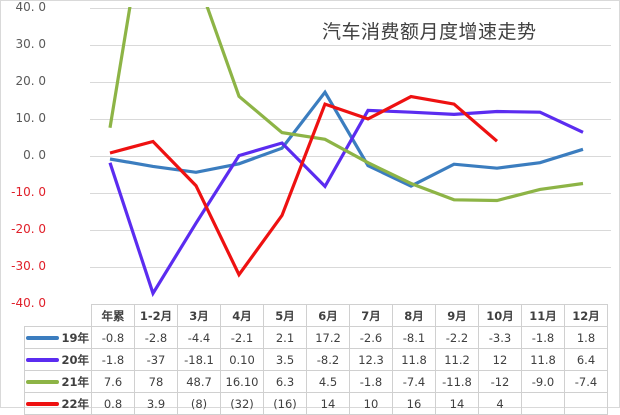  What do you see at coordinates (371, 359) in the screenshot?
I see `table-cell: 12.3` at bounding box center [371, 359].